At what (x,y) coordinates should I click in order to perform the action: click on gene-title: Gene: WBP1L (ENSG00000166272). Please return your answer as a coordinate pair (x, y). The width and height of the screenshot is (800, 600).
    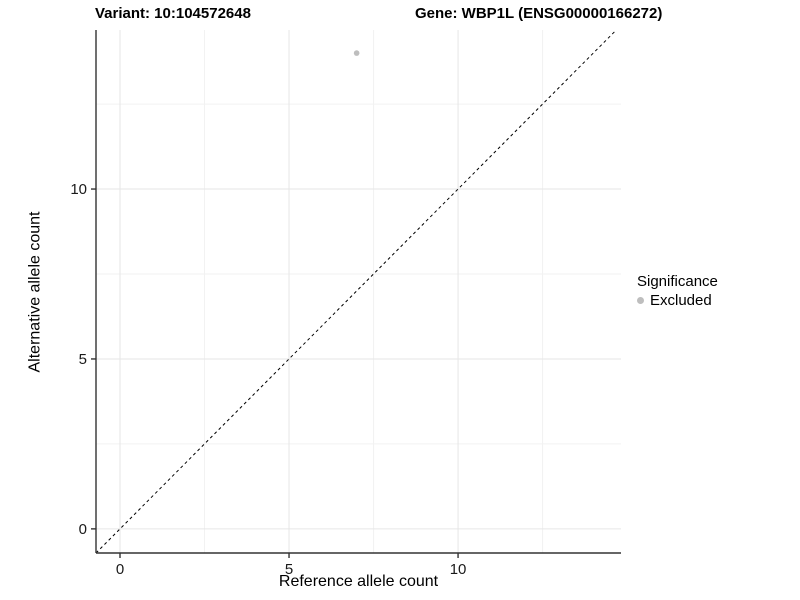
    Looking at the image, I should click on (539, 13).